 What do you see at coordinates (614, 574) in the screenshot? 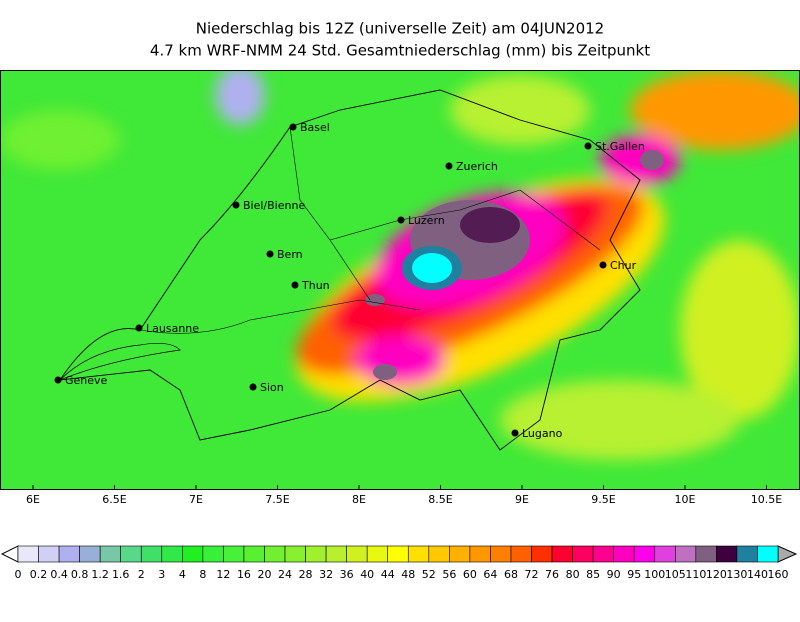
I see `colorbar-label: 90` at bounding box center [614, 574].